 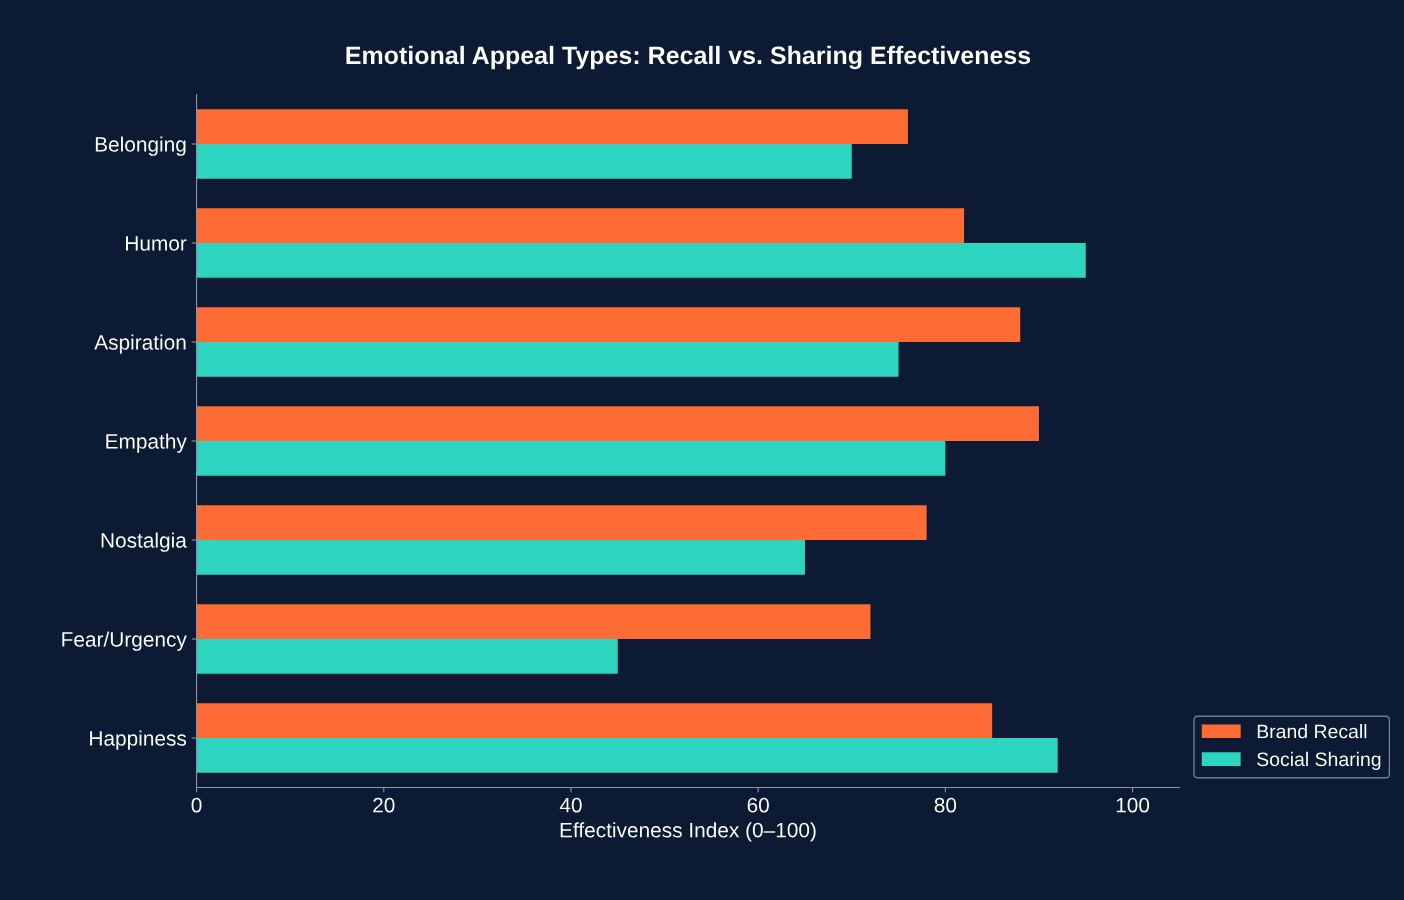 I want to click on y-tick-label: Humor, so click(x=156, y=243).